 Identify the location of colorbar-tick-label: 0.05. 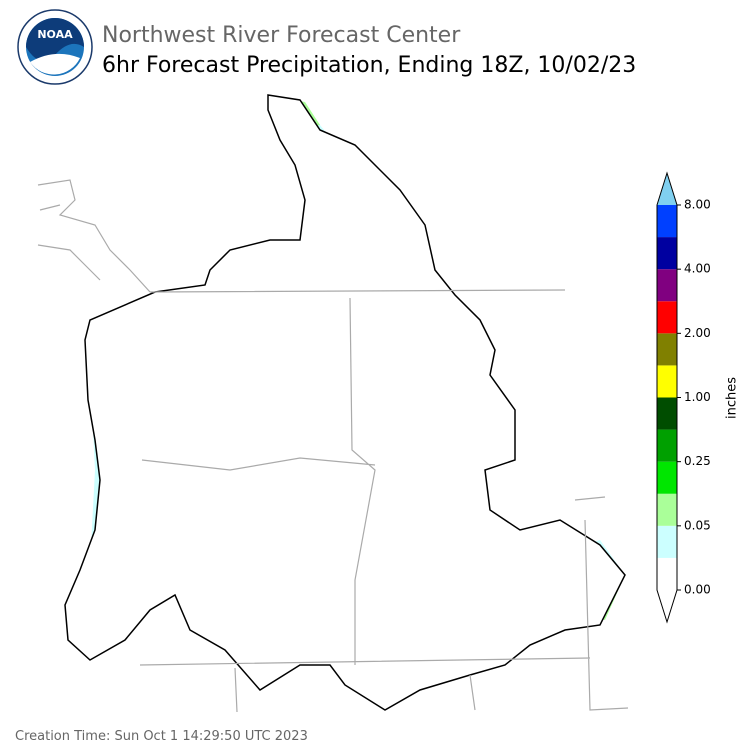
(697, 525).